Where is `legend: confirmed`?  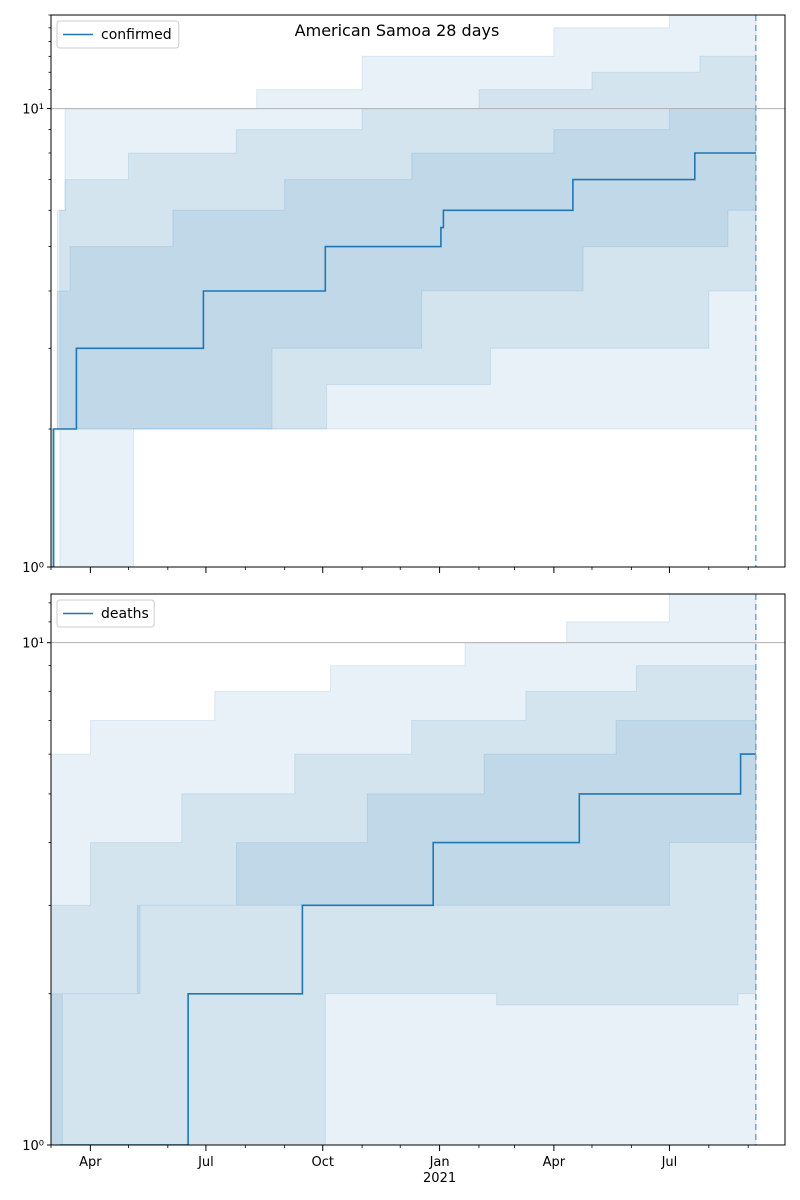 legend: confirmed is located at coordinates (118, 34).